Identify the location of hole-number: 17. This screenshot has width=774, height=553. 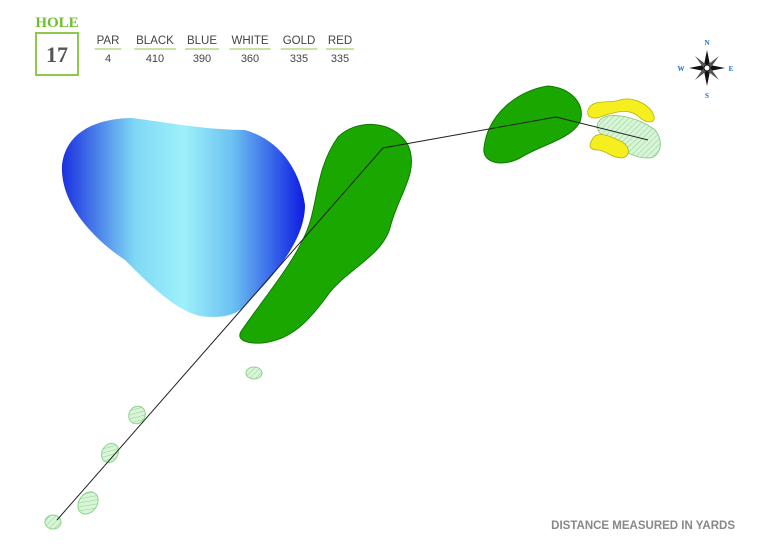
(57, 54).